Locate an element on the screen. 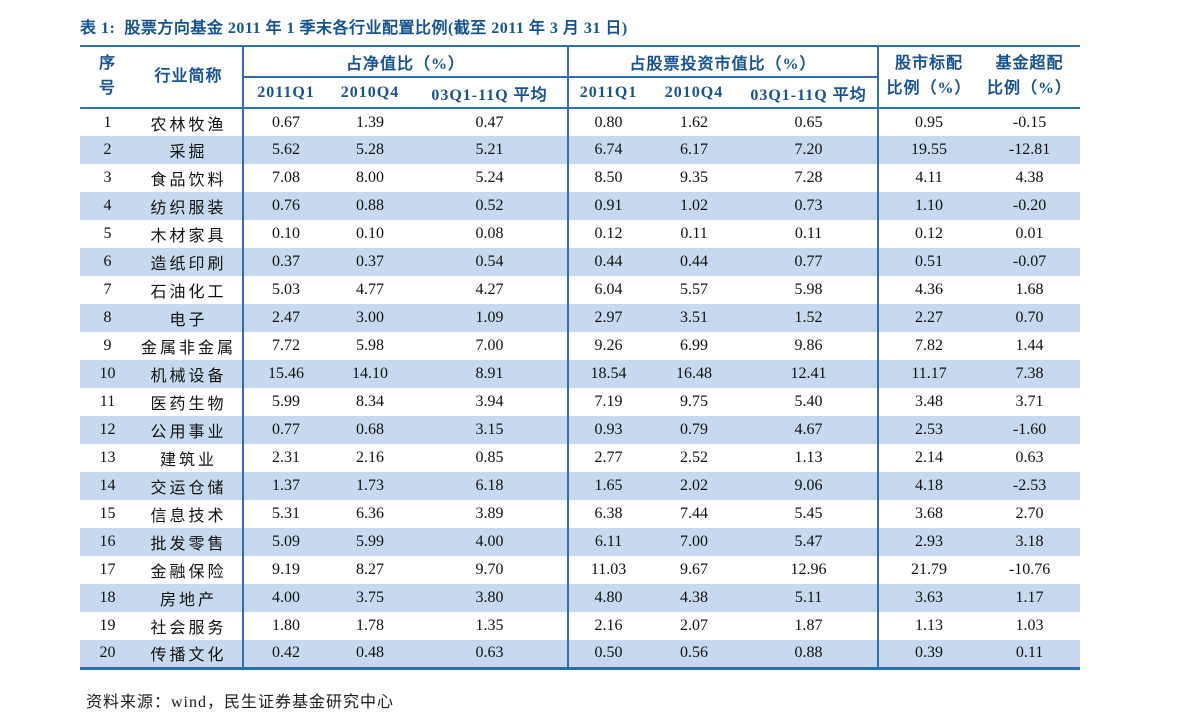 The image size is (1191, 727). col-header-industry: 行业简称 is located at coordinates (188, 76).